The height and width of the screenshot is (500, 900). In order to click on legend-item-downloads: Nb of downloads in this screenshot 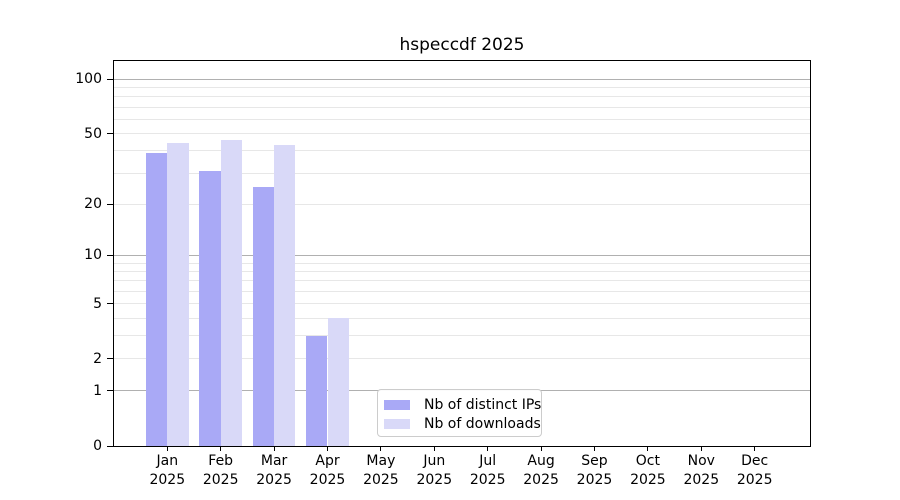, I will do `click(462, 423)`.